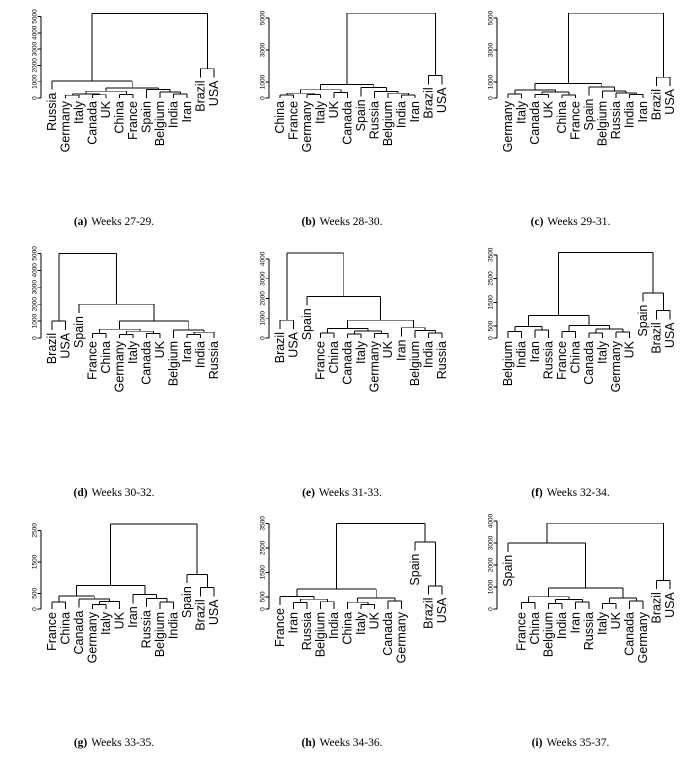 The image size is (685, 761). What do you see at coordinates (123, 743) in the screenshot?
I see `caption-text: Weeks 33-35.` at bounding box center [123, 743].